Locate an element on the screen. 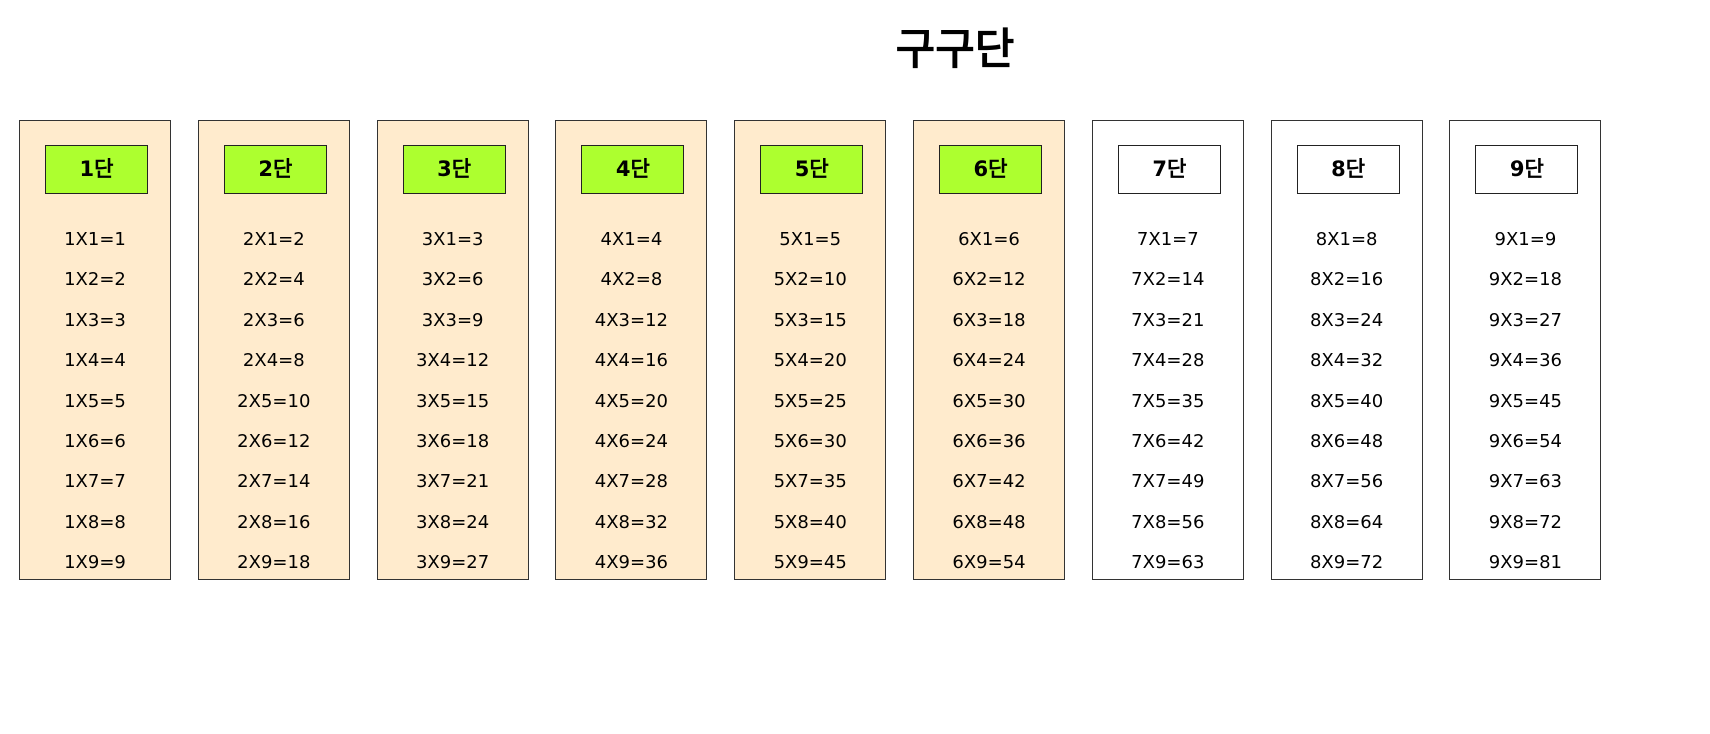 The width and height of the screenshot is (1710, 734). dan-heading-6: 6단 is located at coordinates (990, 169).